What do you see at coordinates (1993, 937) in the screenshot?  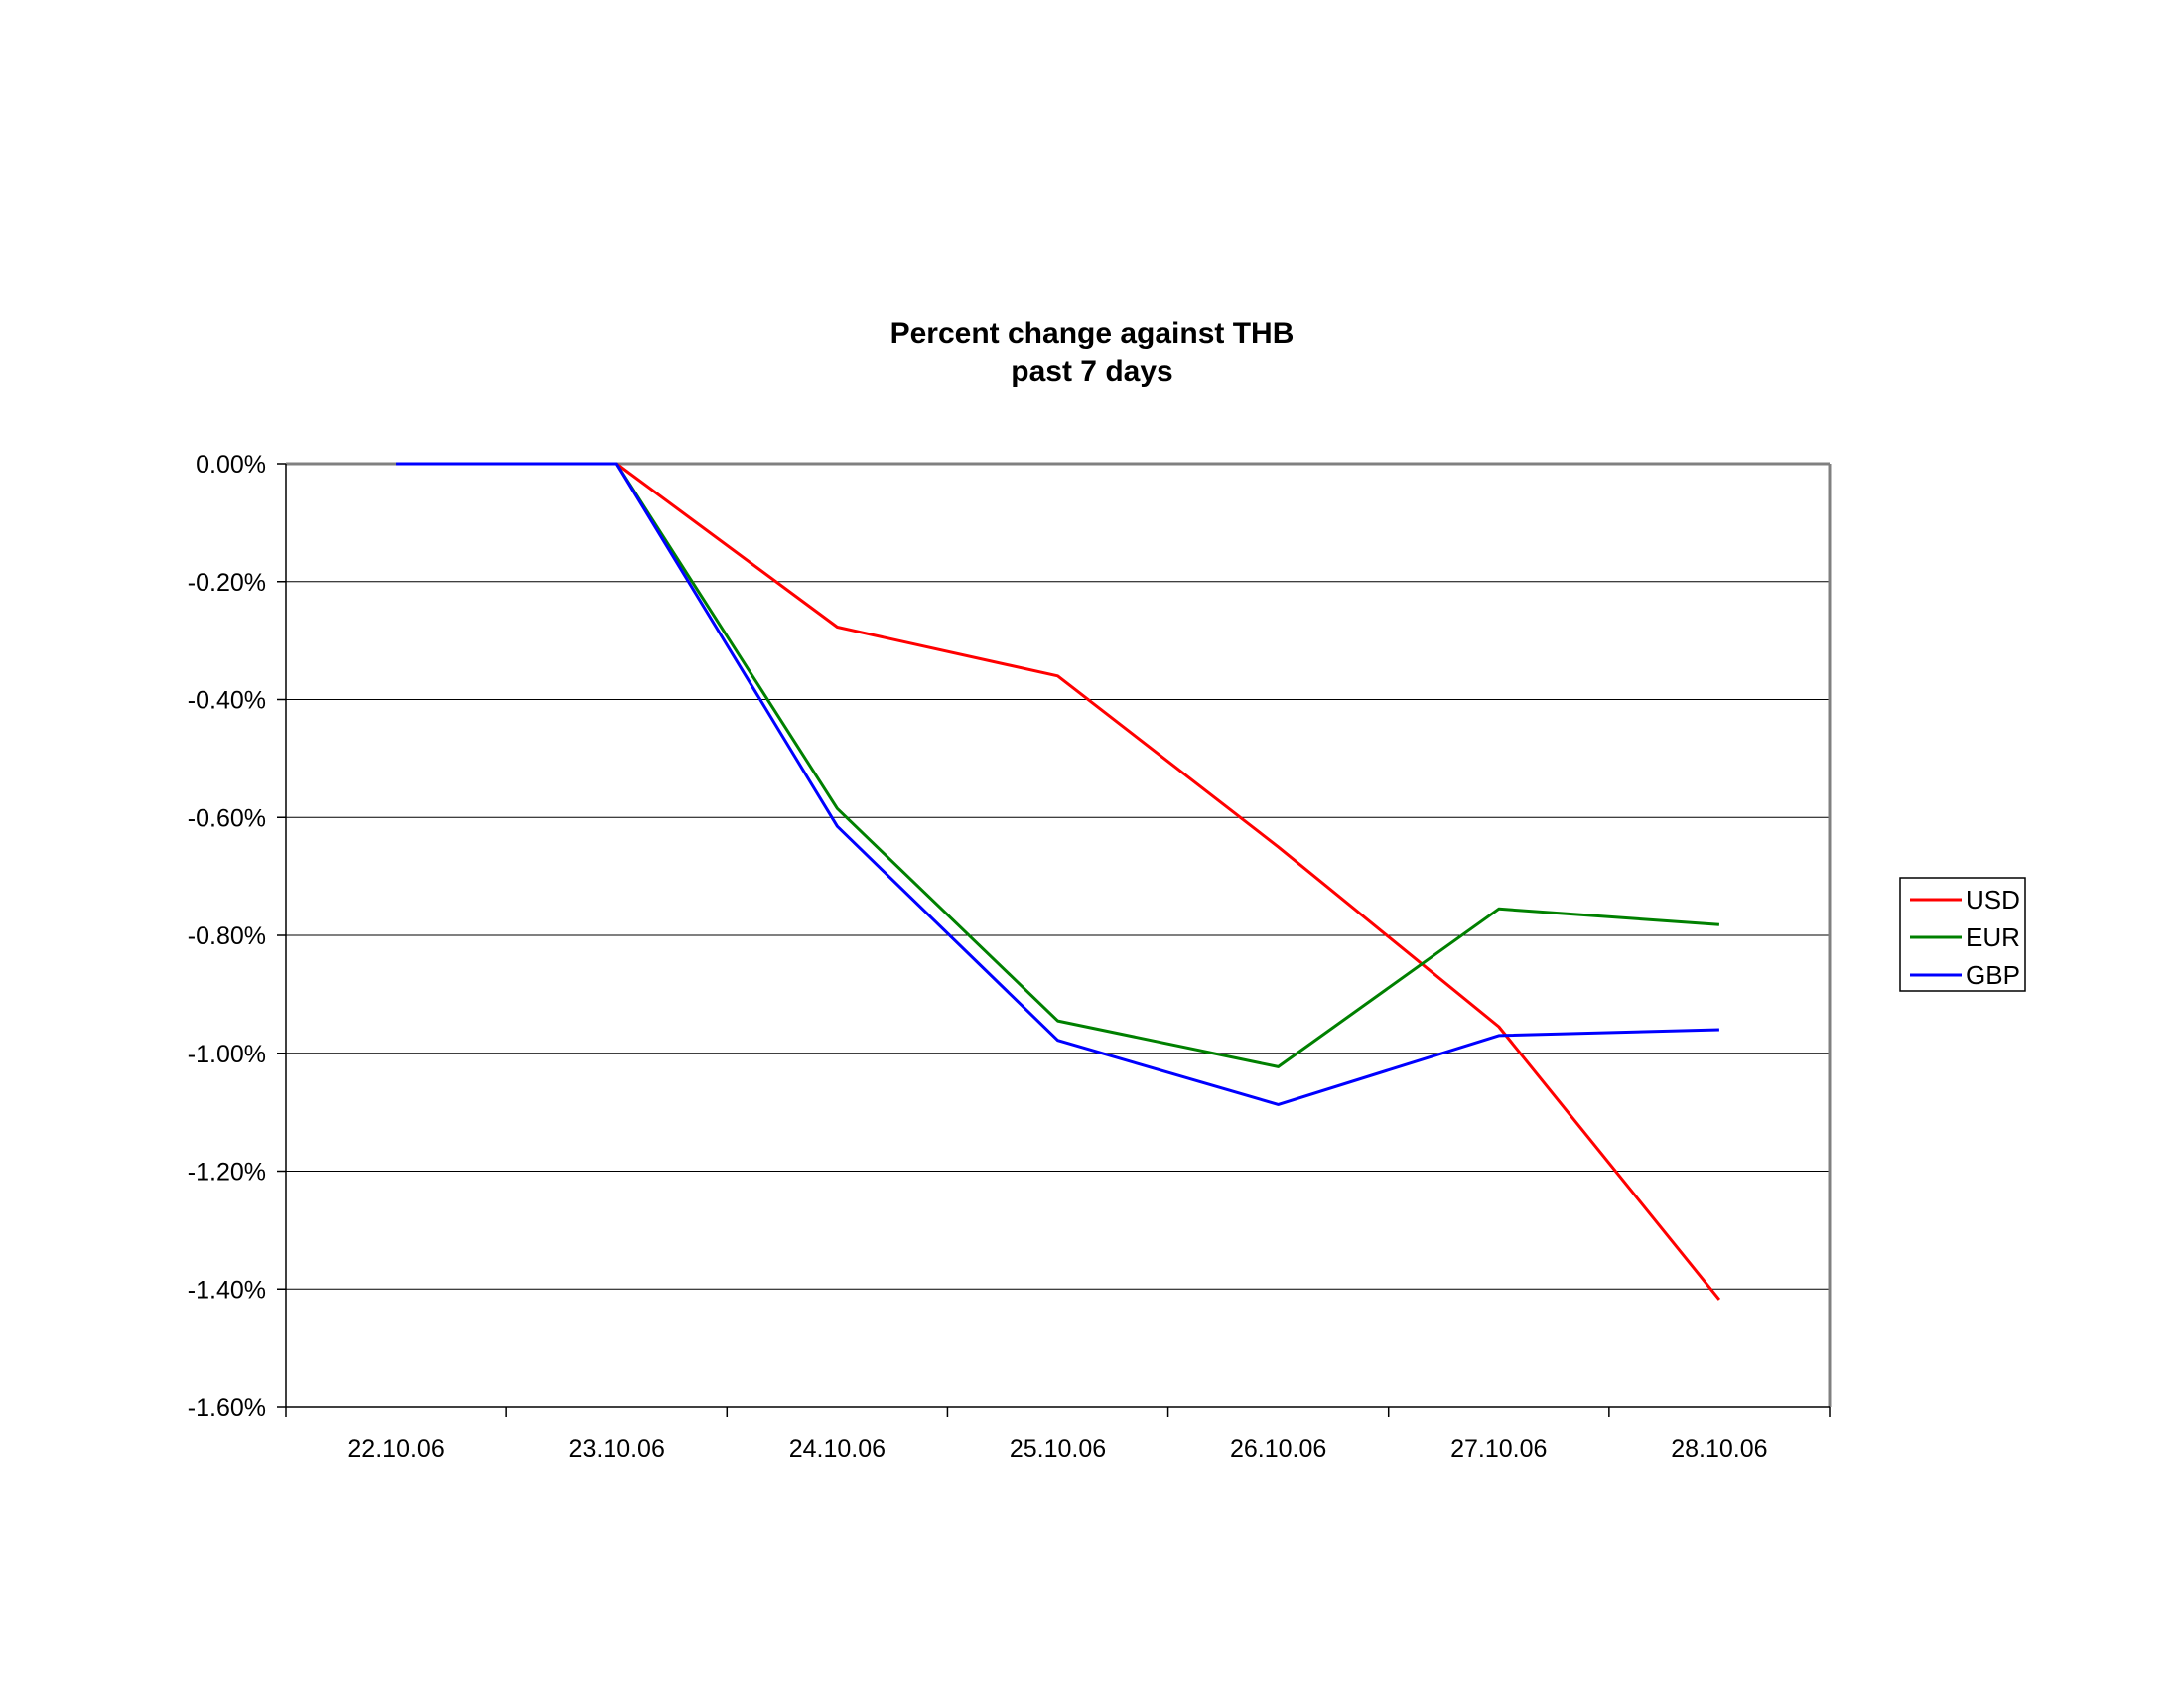 I see `legend-label-eur: EUR` at bounding box center [1993, 937].